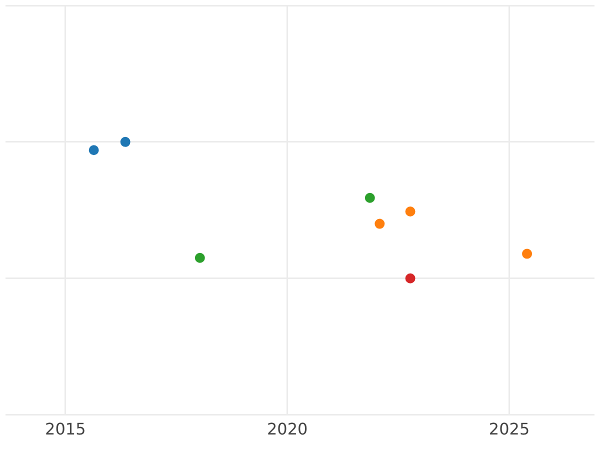 The width and height of the screenshot is (600, 450). I want to click on x-tick-label: 2015, so click(65, 429).